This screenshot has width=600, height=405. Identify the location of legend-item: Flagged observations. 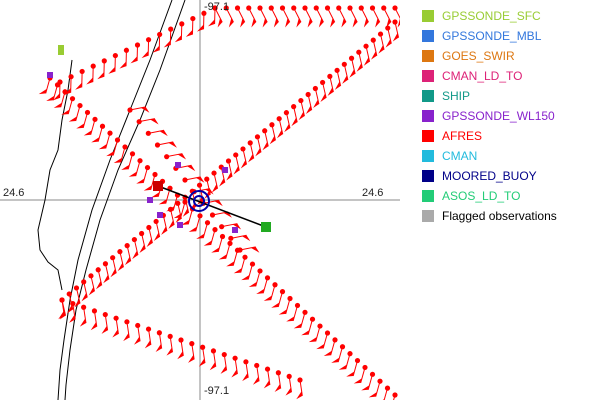
(509, 216).